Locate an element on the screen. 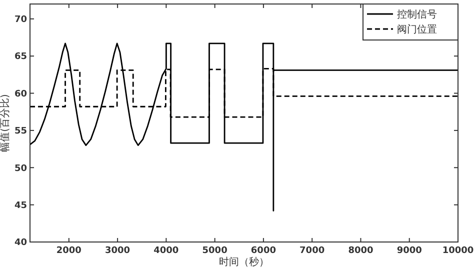 This screenshot has width=474, height=268. y-tick-label: 70 is located at coordinates (20, 20).